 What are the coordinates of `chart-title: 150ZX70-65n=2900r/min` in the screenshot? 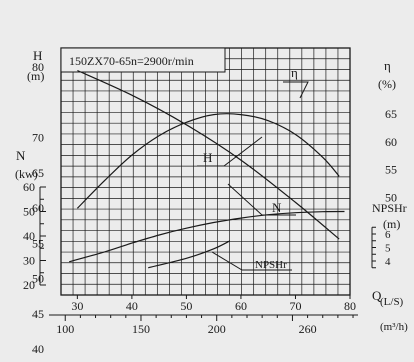 It's located at (131, 61).